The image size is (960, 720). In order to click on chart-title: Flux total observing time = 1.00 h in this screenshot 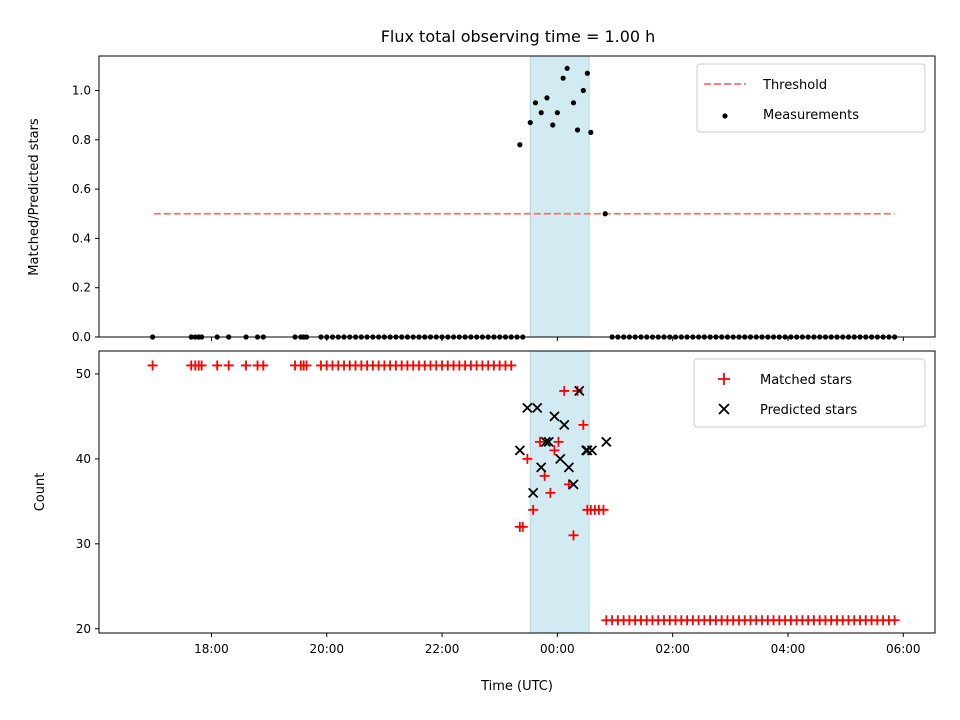, I will do `click(518, 36)`.